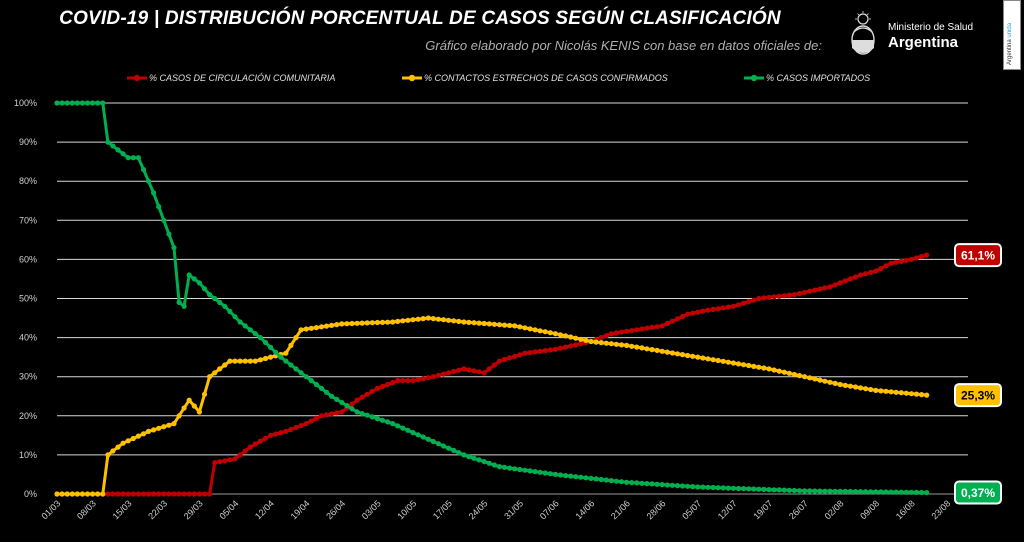 This screenshot has width=1024, height=542. What do you see at coordinates (513, 509) in the screenshot?
I see `x-tick-label: 31/05` at bounding box center [513, 509].